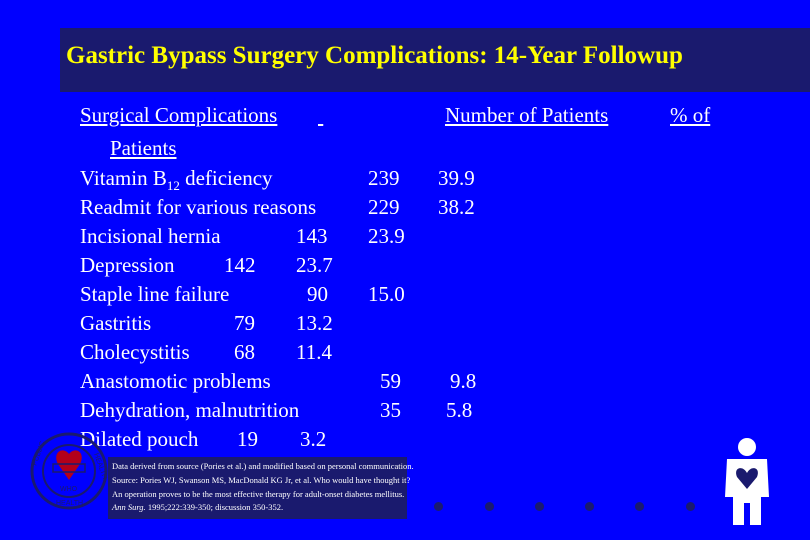 This screenshot has width=810, height=540. What do you see at coordinates (386, 294) in the screenshot?
I see `row-pct: 15.0` at bounding box center [386, 294].